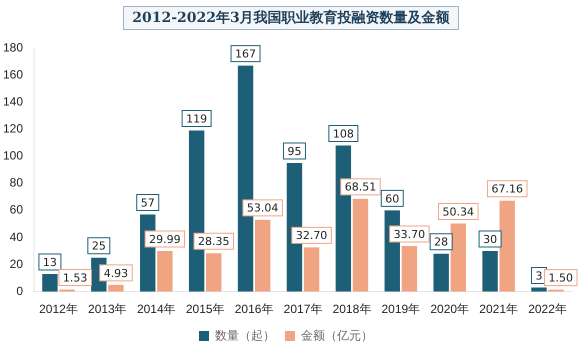 The image size is (582, 354). Describe the element at coordinates (58, 309) in the screenshot. I see `x-tick-label: 2012年` at that location.